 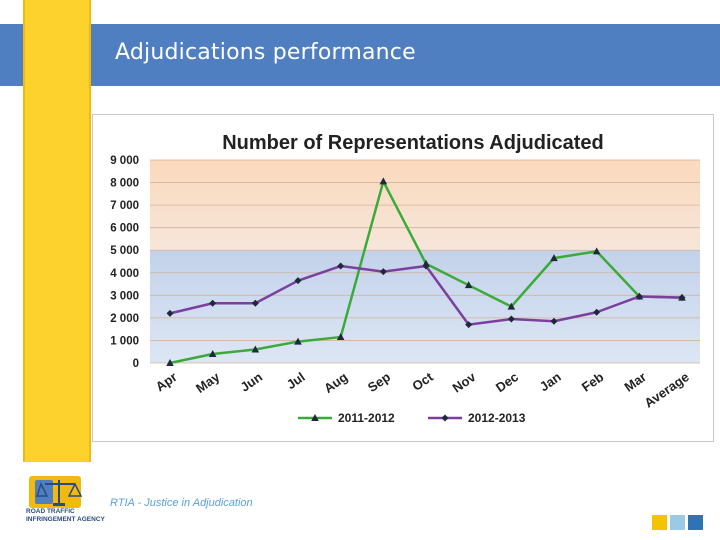 What do you see at coordinates (636, 382) in the screenshot?
I see `x-tick-label: Mar` at bounding box center [636, 382].